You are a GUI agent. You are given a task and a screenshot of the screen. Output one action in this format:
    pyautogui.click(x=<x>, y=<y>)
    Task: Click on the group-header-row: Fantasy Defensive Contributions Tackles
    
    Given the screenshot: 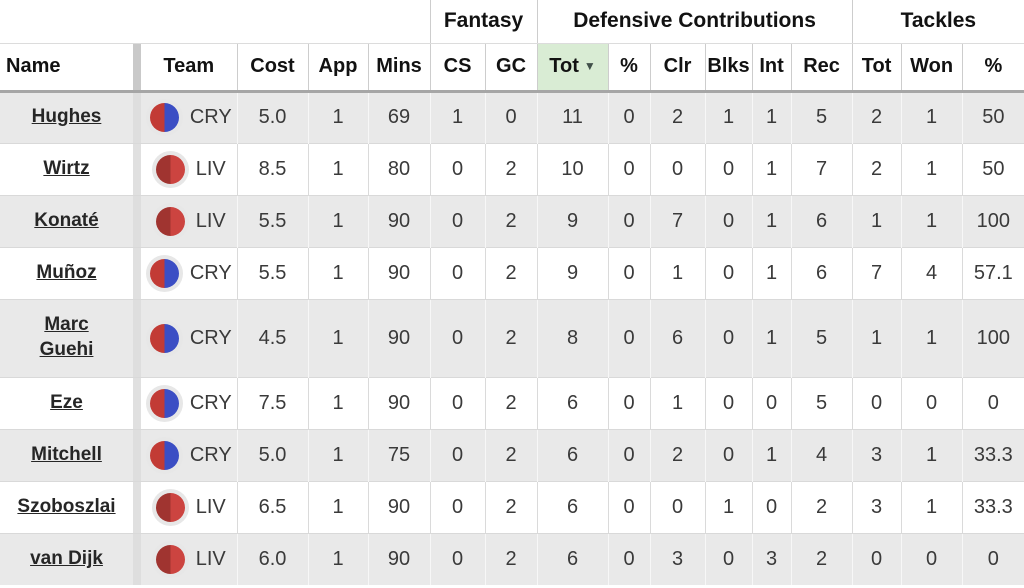 What is the action you would take?
    pyautogui.click(x=512, y=22)
    